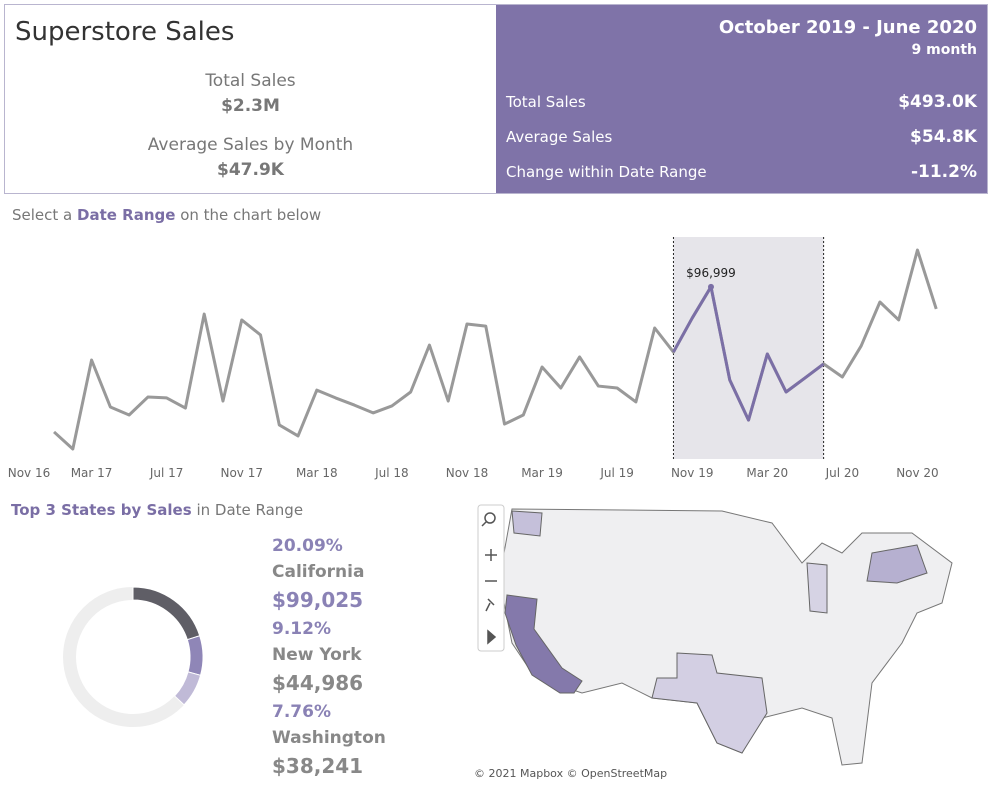  Describe the element at coordinates (748, 353) in the screenshot. I see `selected-line` at that location.